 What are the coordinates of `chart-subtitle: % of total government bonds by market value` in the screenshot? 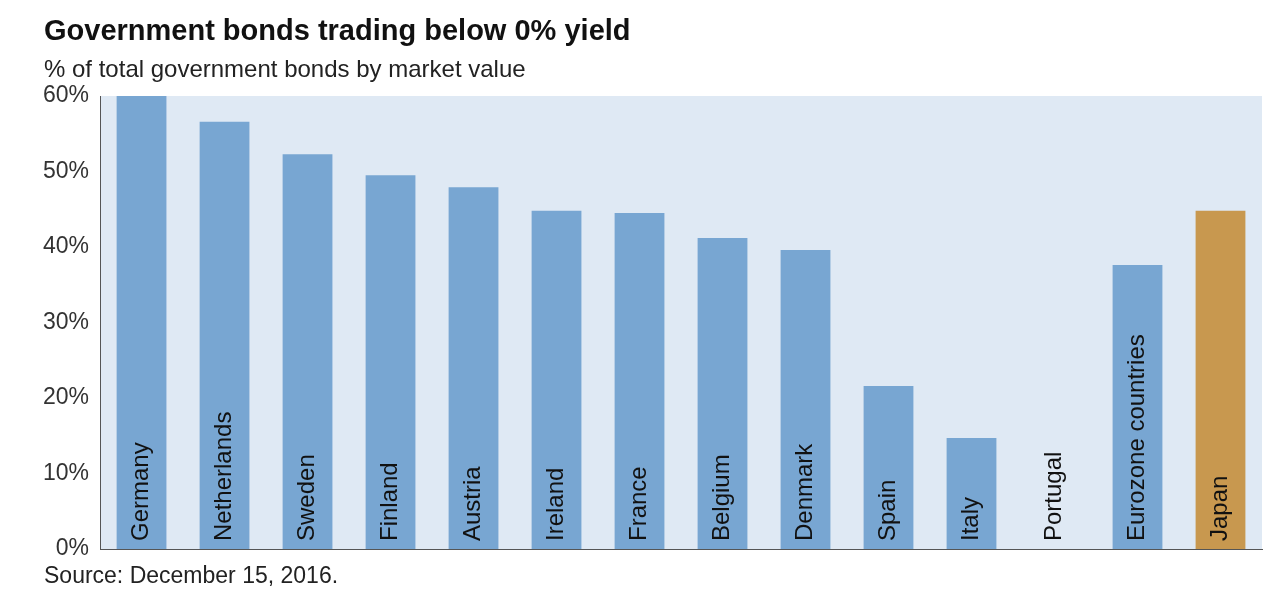 It's located at (285, 69).